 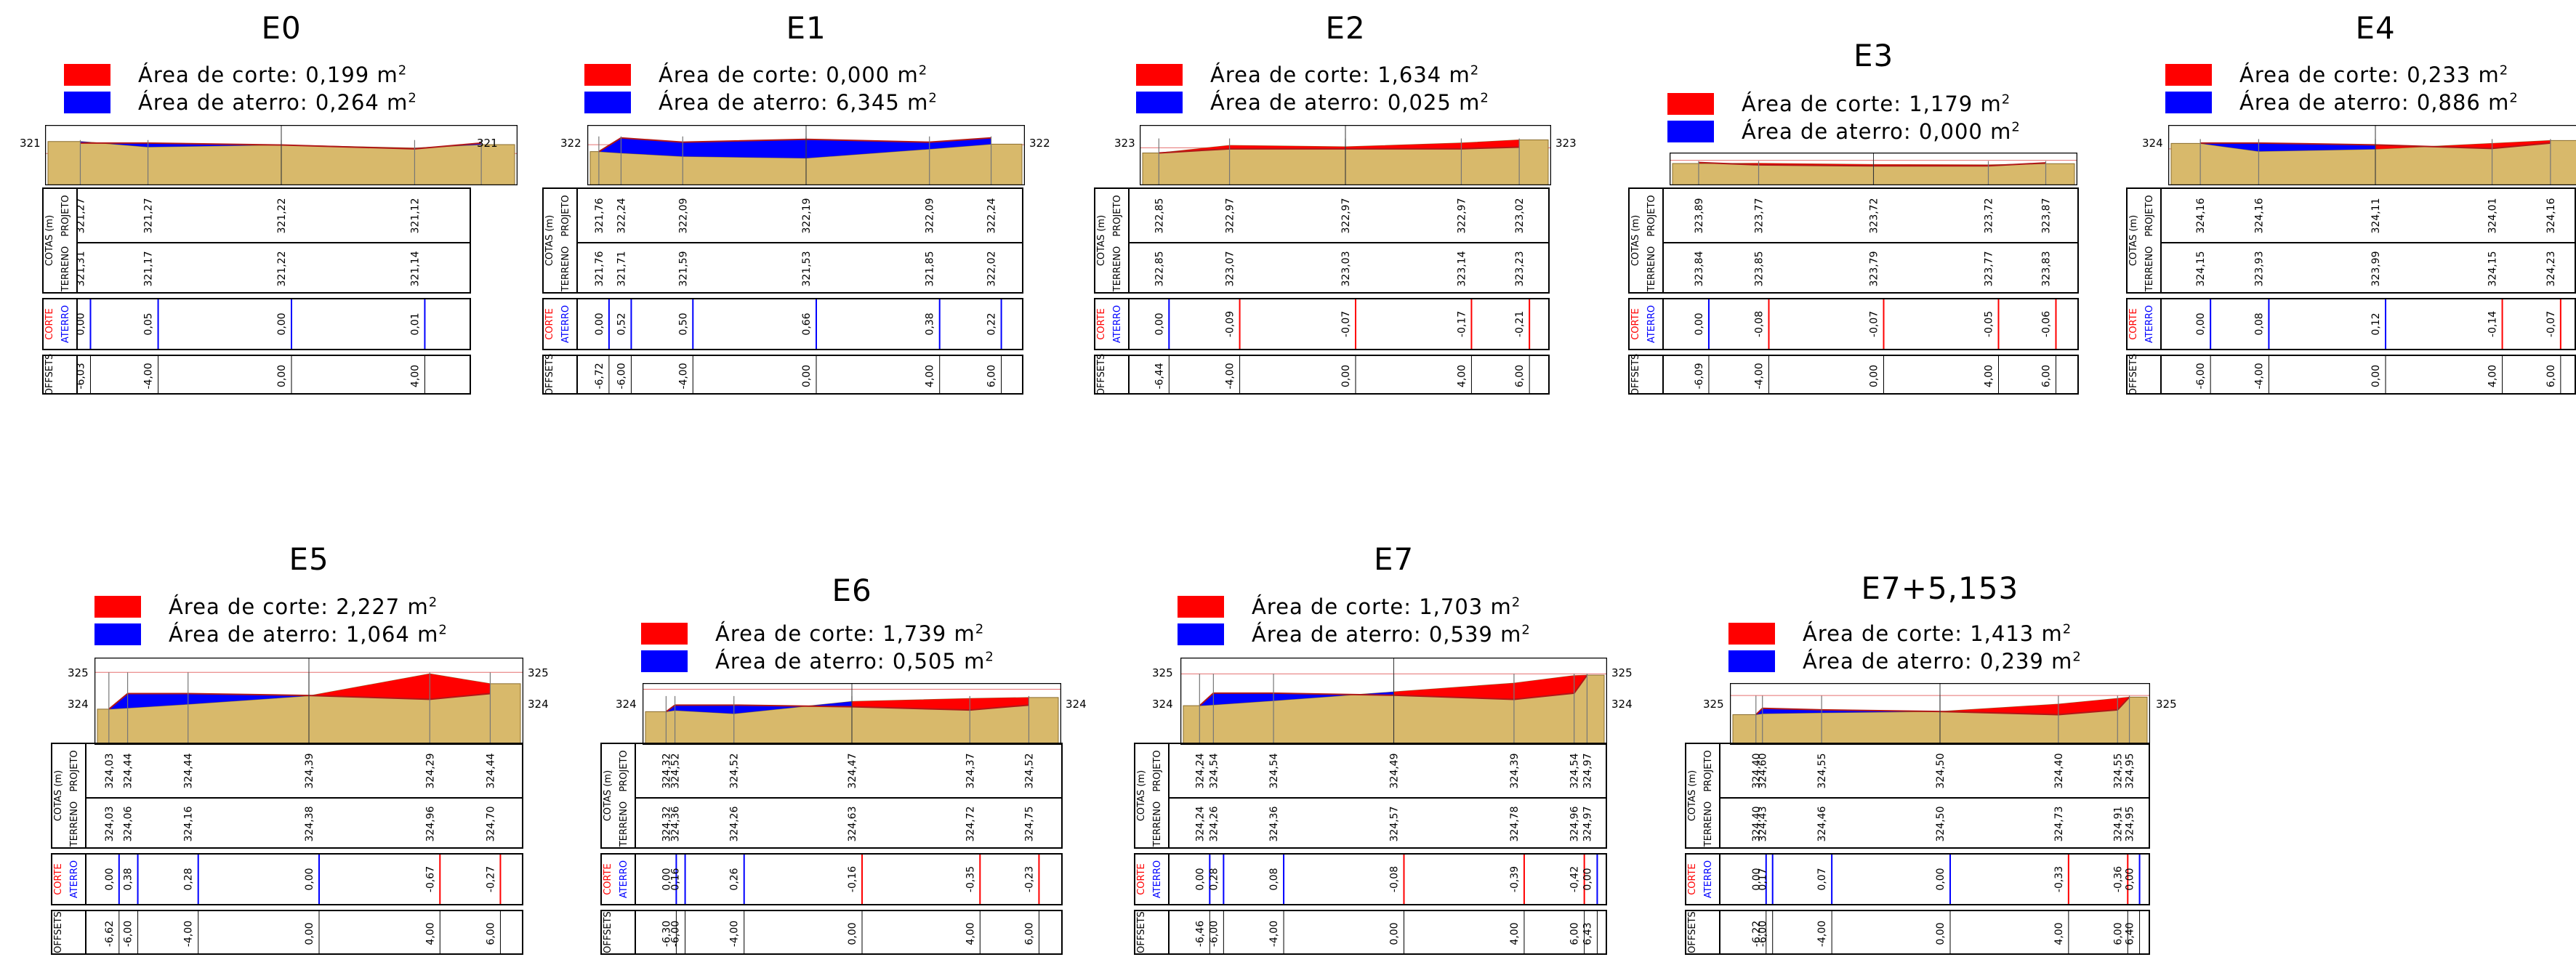 What do you see at coordinates (664, 634) in the screenshot?
I see `legend-swatch-corte` at bounding box center [664, 634].